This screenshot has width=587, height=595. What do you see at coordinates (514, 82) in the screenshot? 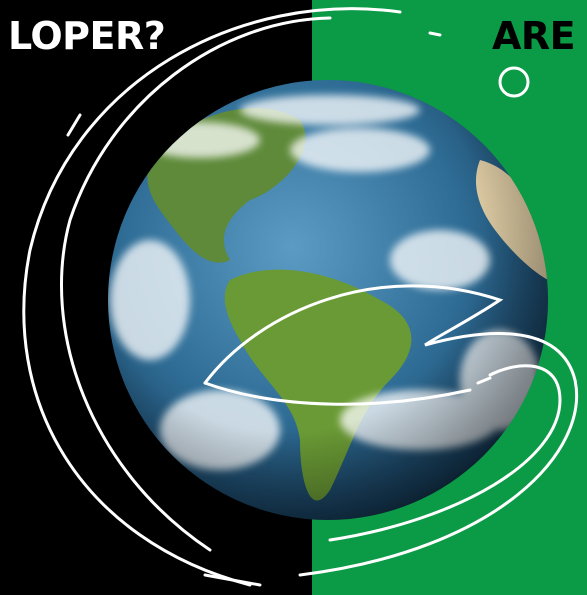
I see `ring-icon` at bounding box center [514, 82].